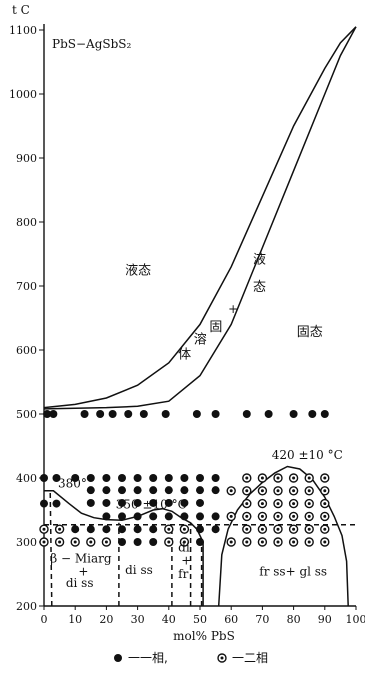 Image resolution: width=365 pixels, height=679 pixels. Describe the element at coordinates (51, 548) in the screenshot. I see `dashed-phase-boundary` at that location.